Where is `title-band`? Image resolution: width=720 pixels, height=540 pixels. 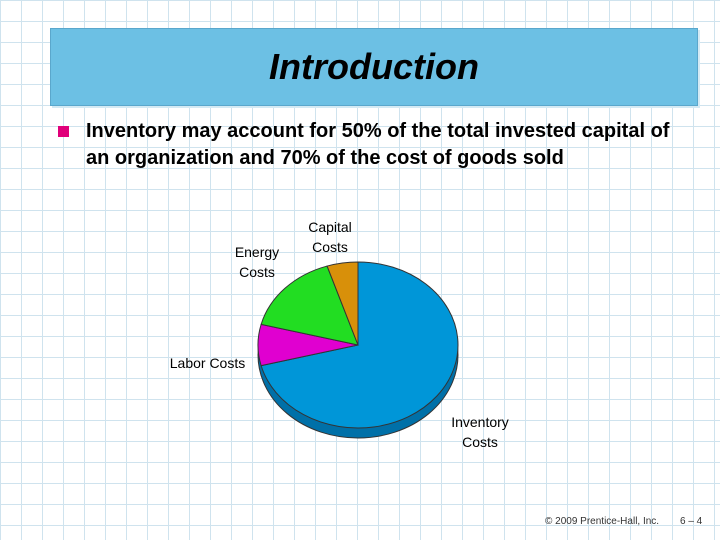 title-band is located at coordinates (374, 67).